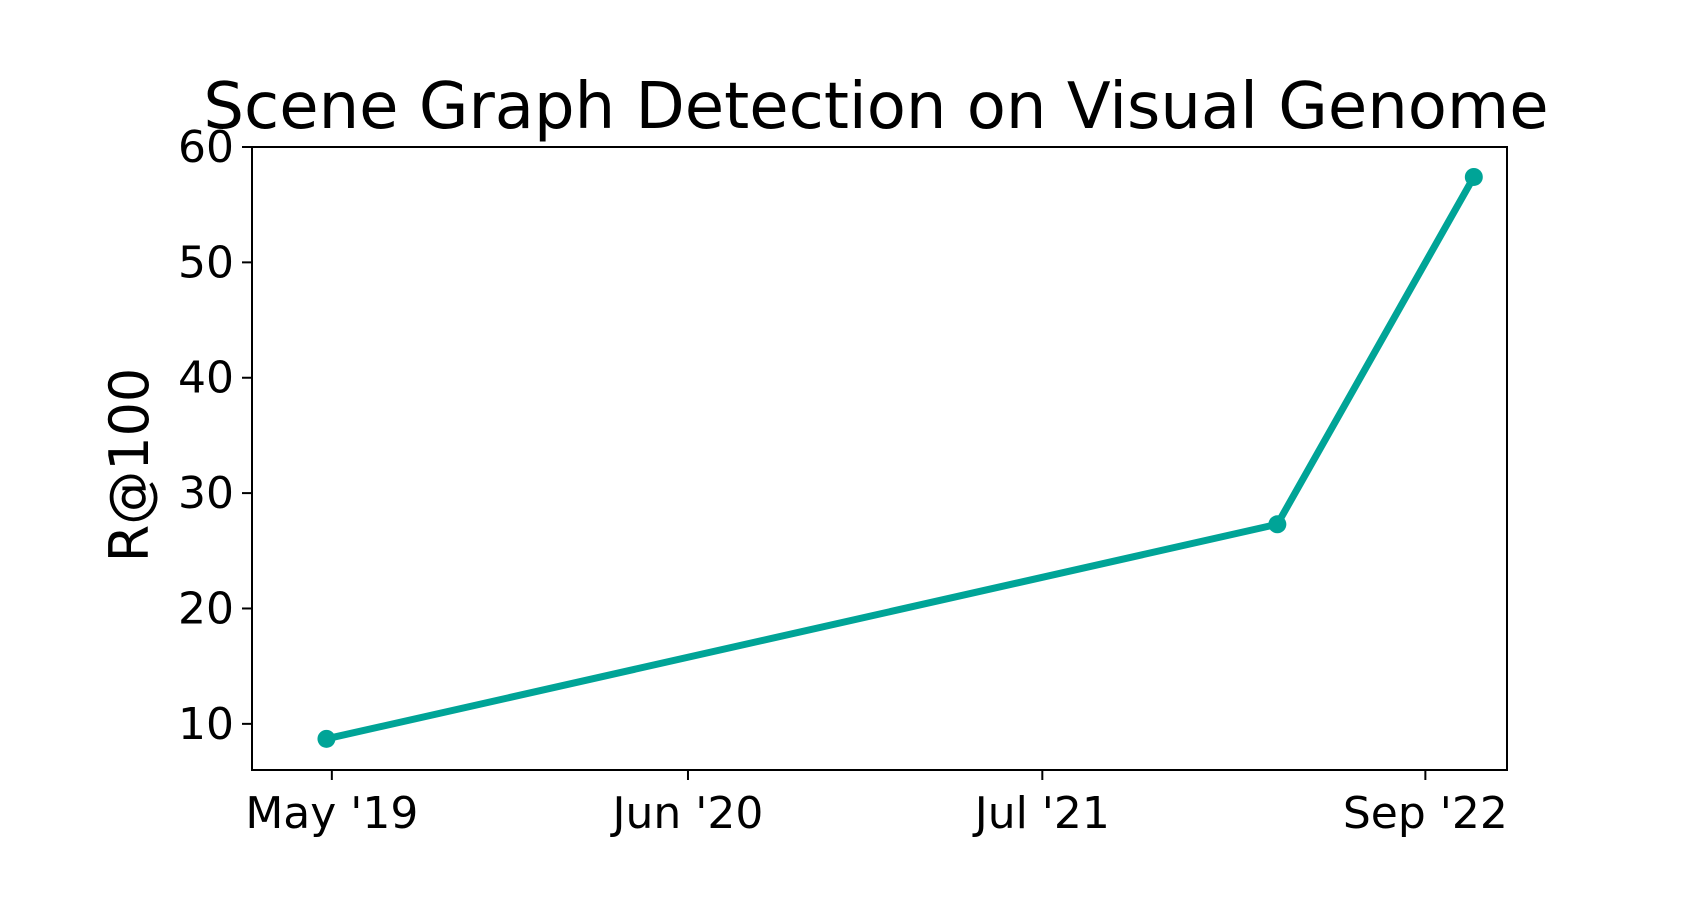 Image resolution: width=1700 pixels, height=900 pixels. I want to click on y-tick-label: 40, so click(206, 378).